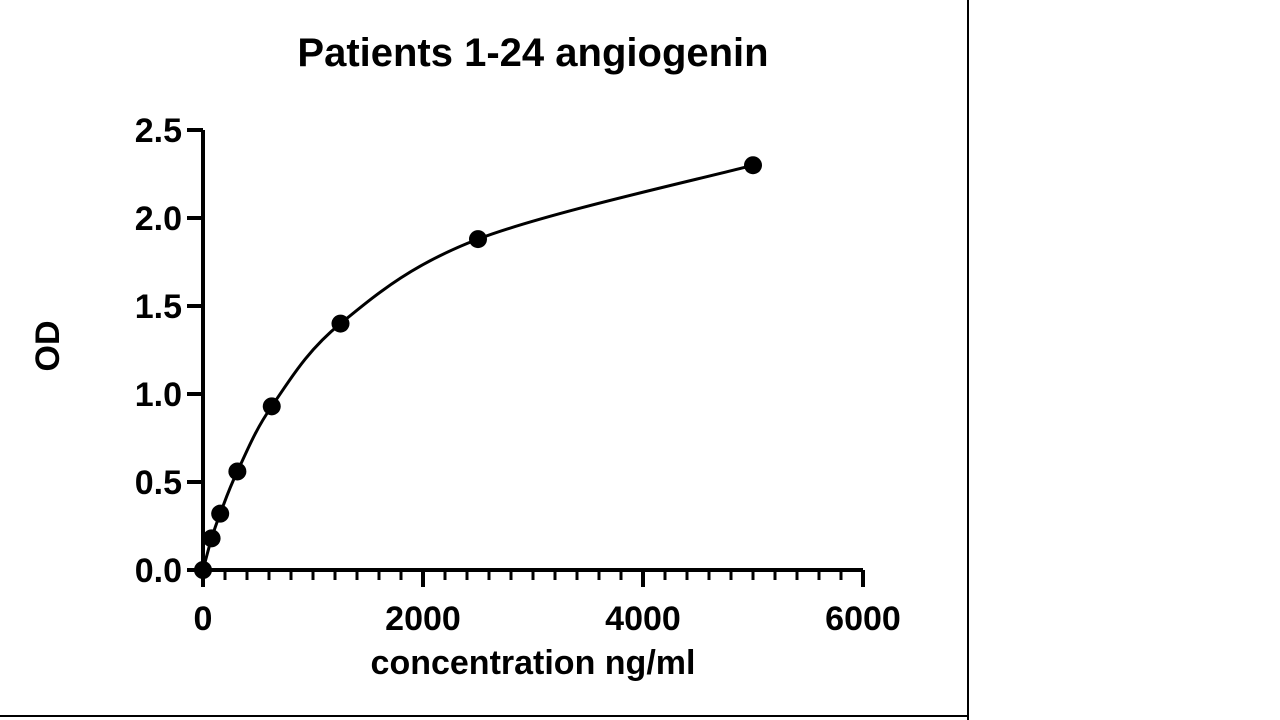  What do you see at coordinates (643, 619) in the screenshot?
I see `x-axis-tick-label: 4000` at bounding box center [643, 619].